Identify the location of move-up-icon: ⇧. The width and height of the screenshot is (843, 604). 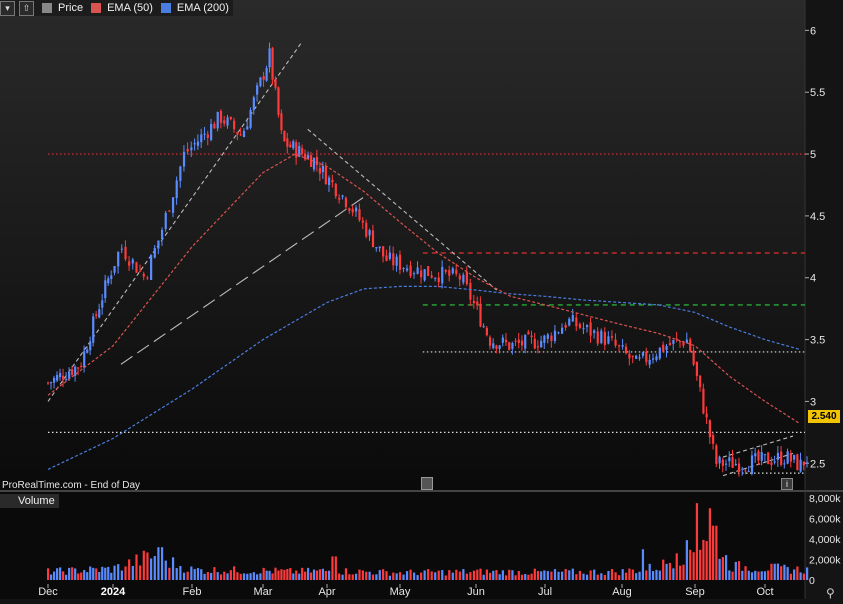
(26, 8).